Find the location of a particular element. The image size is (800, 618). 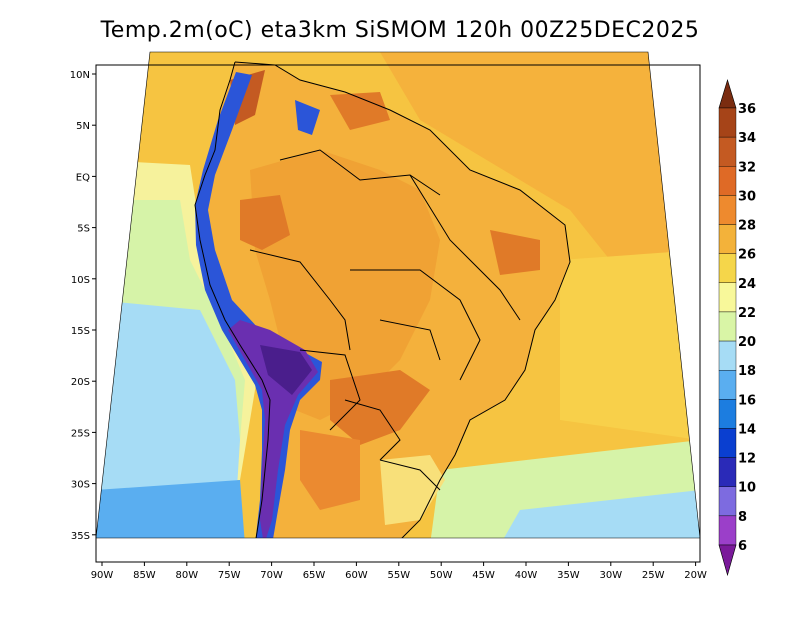

border-peru-brazil is located at coordinates (300, 300).